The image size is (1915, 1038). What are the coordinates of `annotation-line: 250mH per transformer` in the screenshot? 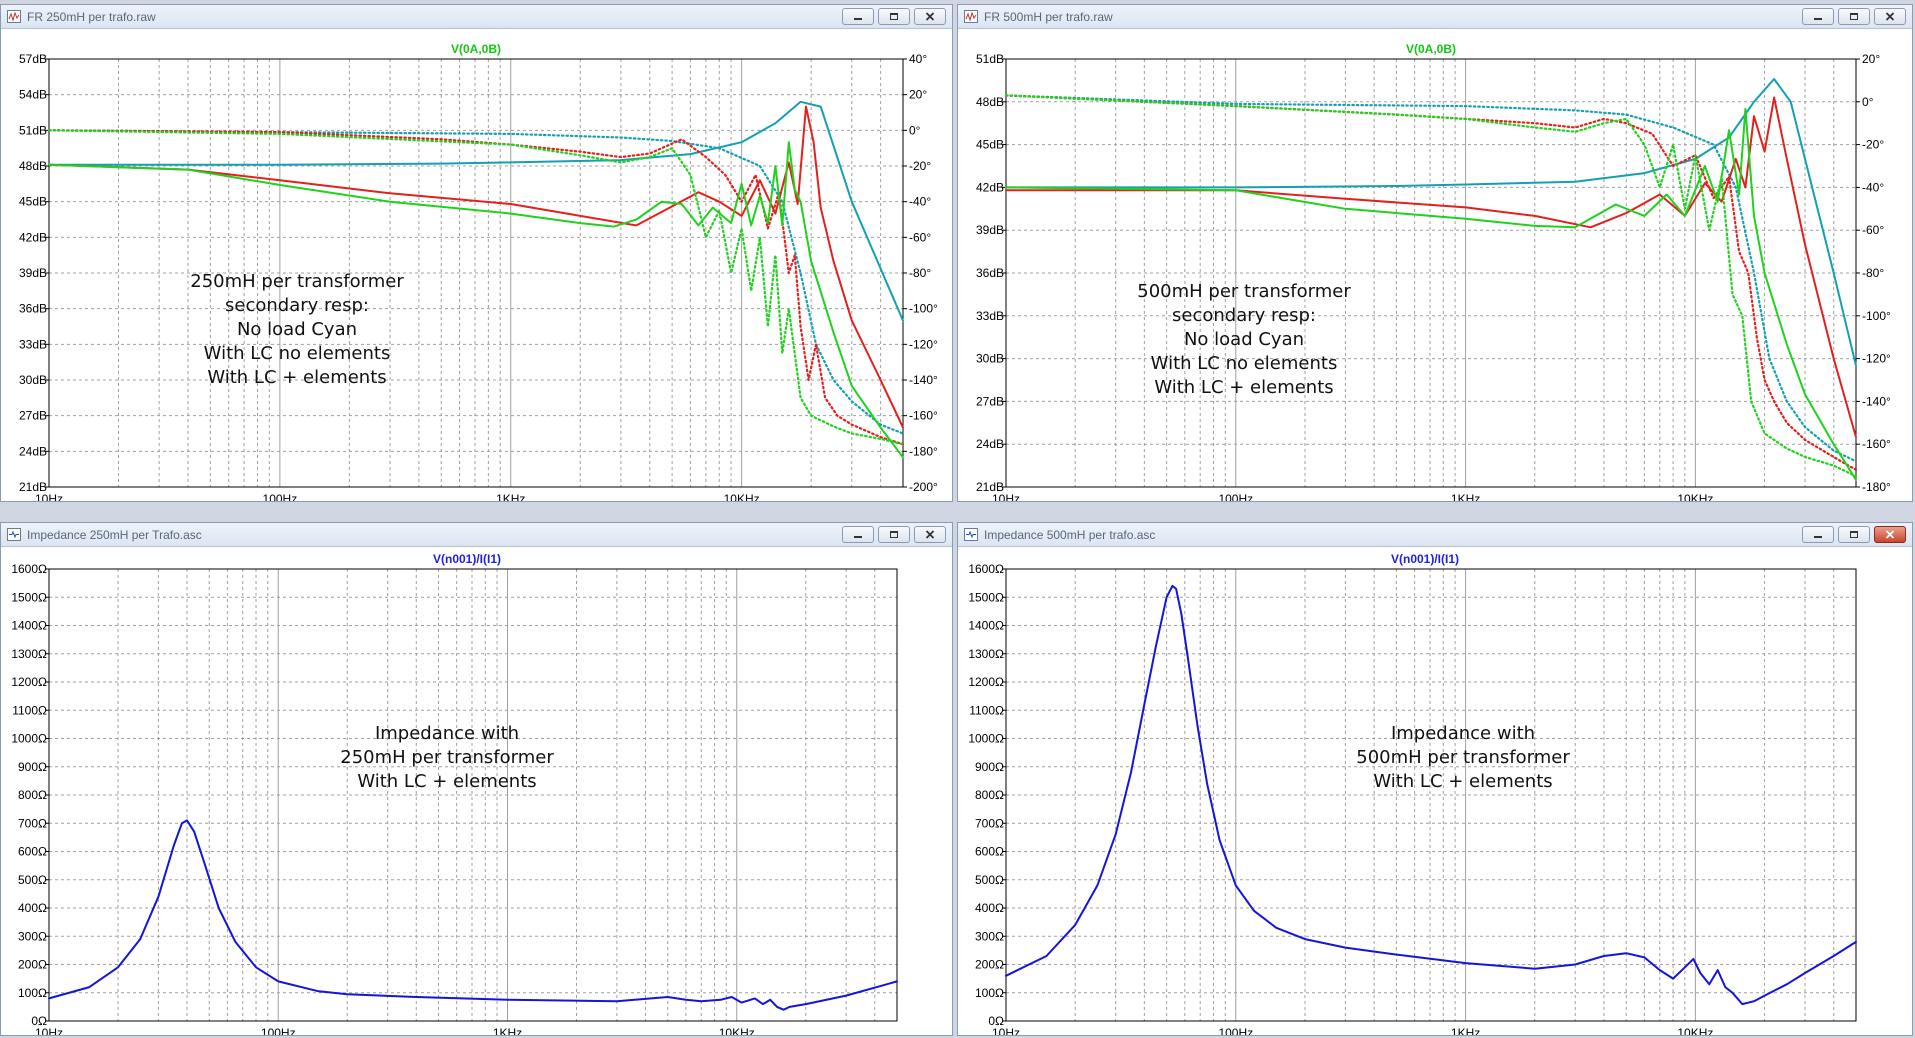 It's located at (447, 757).